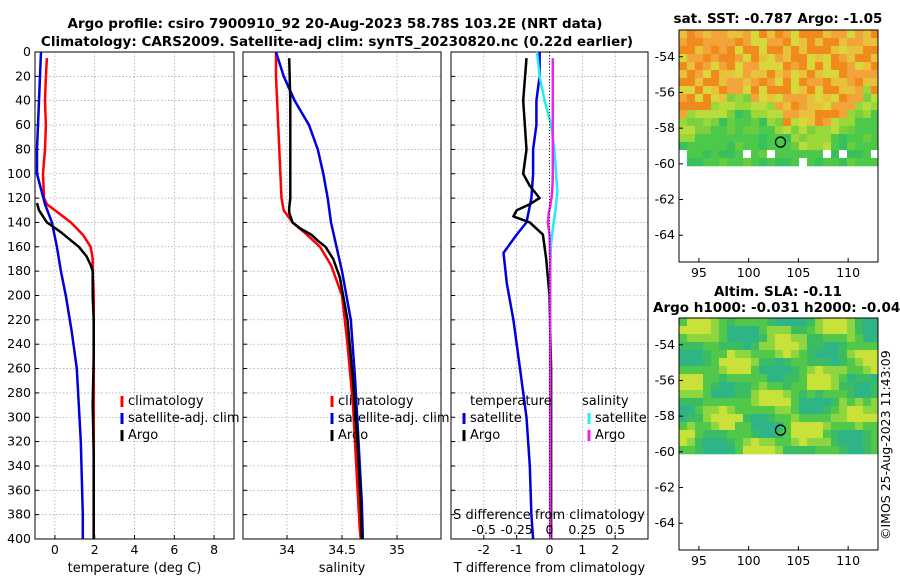  Describe the element at coordinates (665, 379) in the screenshot. I see `map-y-tick-label: -56` at that location.